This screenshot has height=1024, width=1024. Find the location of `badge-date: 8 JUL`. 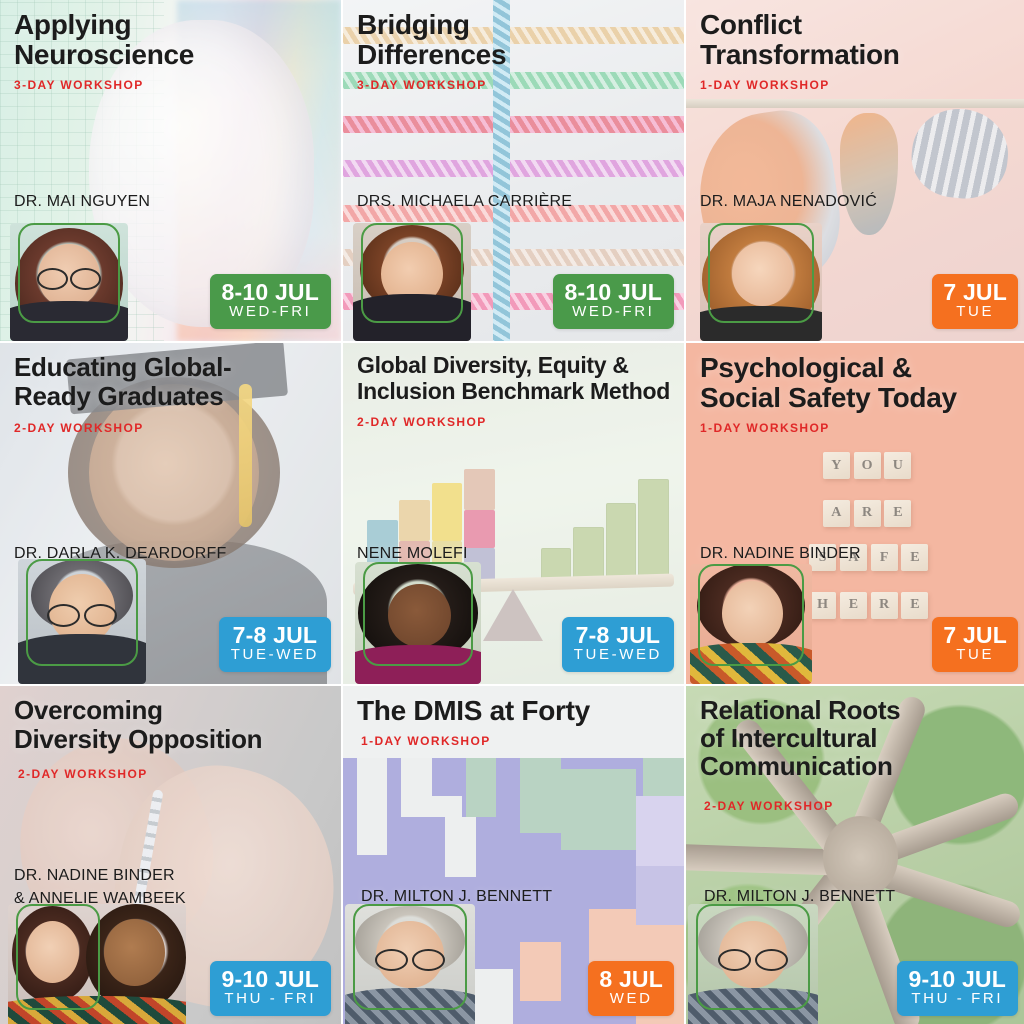

badge-date: 8 JUL is located at coordinates (631, 978).